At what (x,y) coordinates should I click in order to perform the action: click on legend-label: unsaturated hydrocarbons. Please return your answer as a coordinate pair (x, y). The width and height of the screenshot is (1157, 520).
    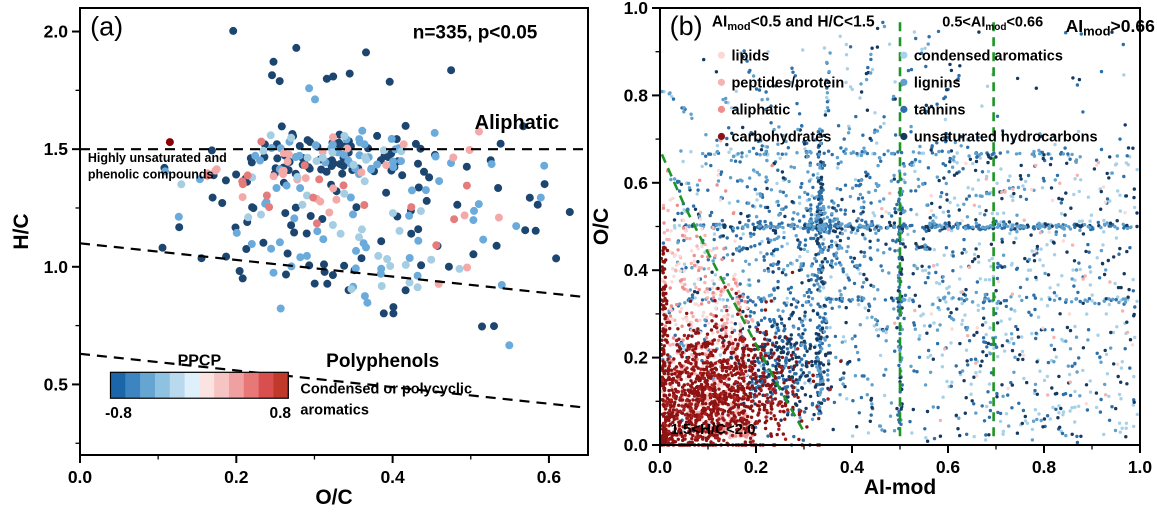
    Looking at the image, I should click on (1006, 138).